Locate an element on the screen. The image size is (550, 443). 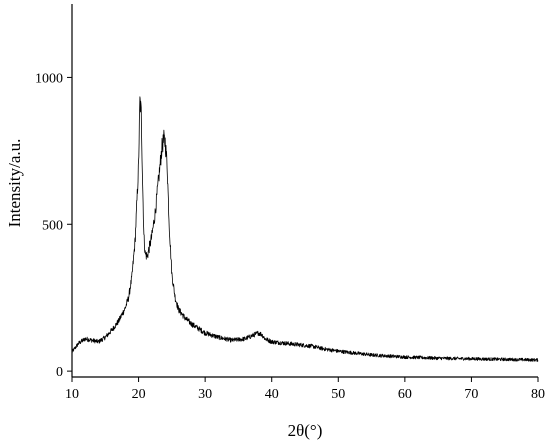
y-axis-title: Intensity/a.u. is located at coordinates (14, 183).